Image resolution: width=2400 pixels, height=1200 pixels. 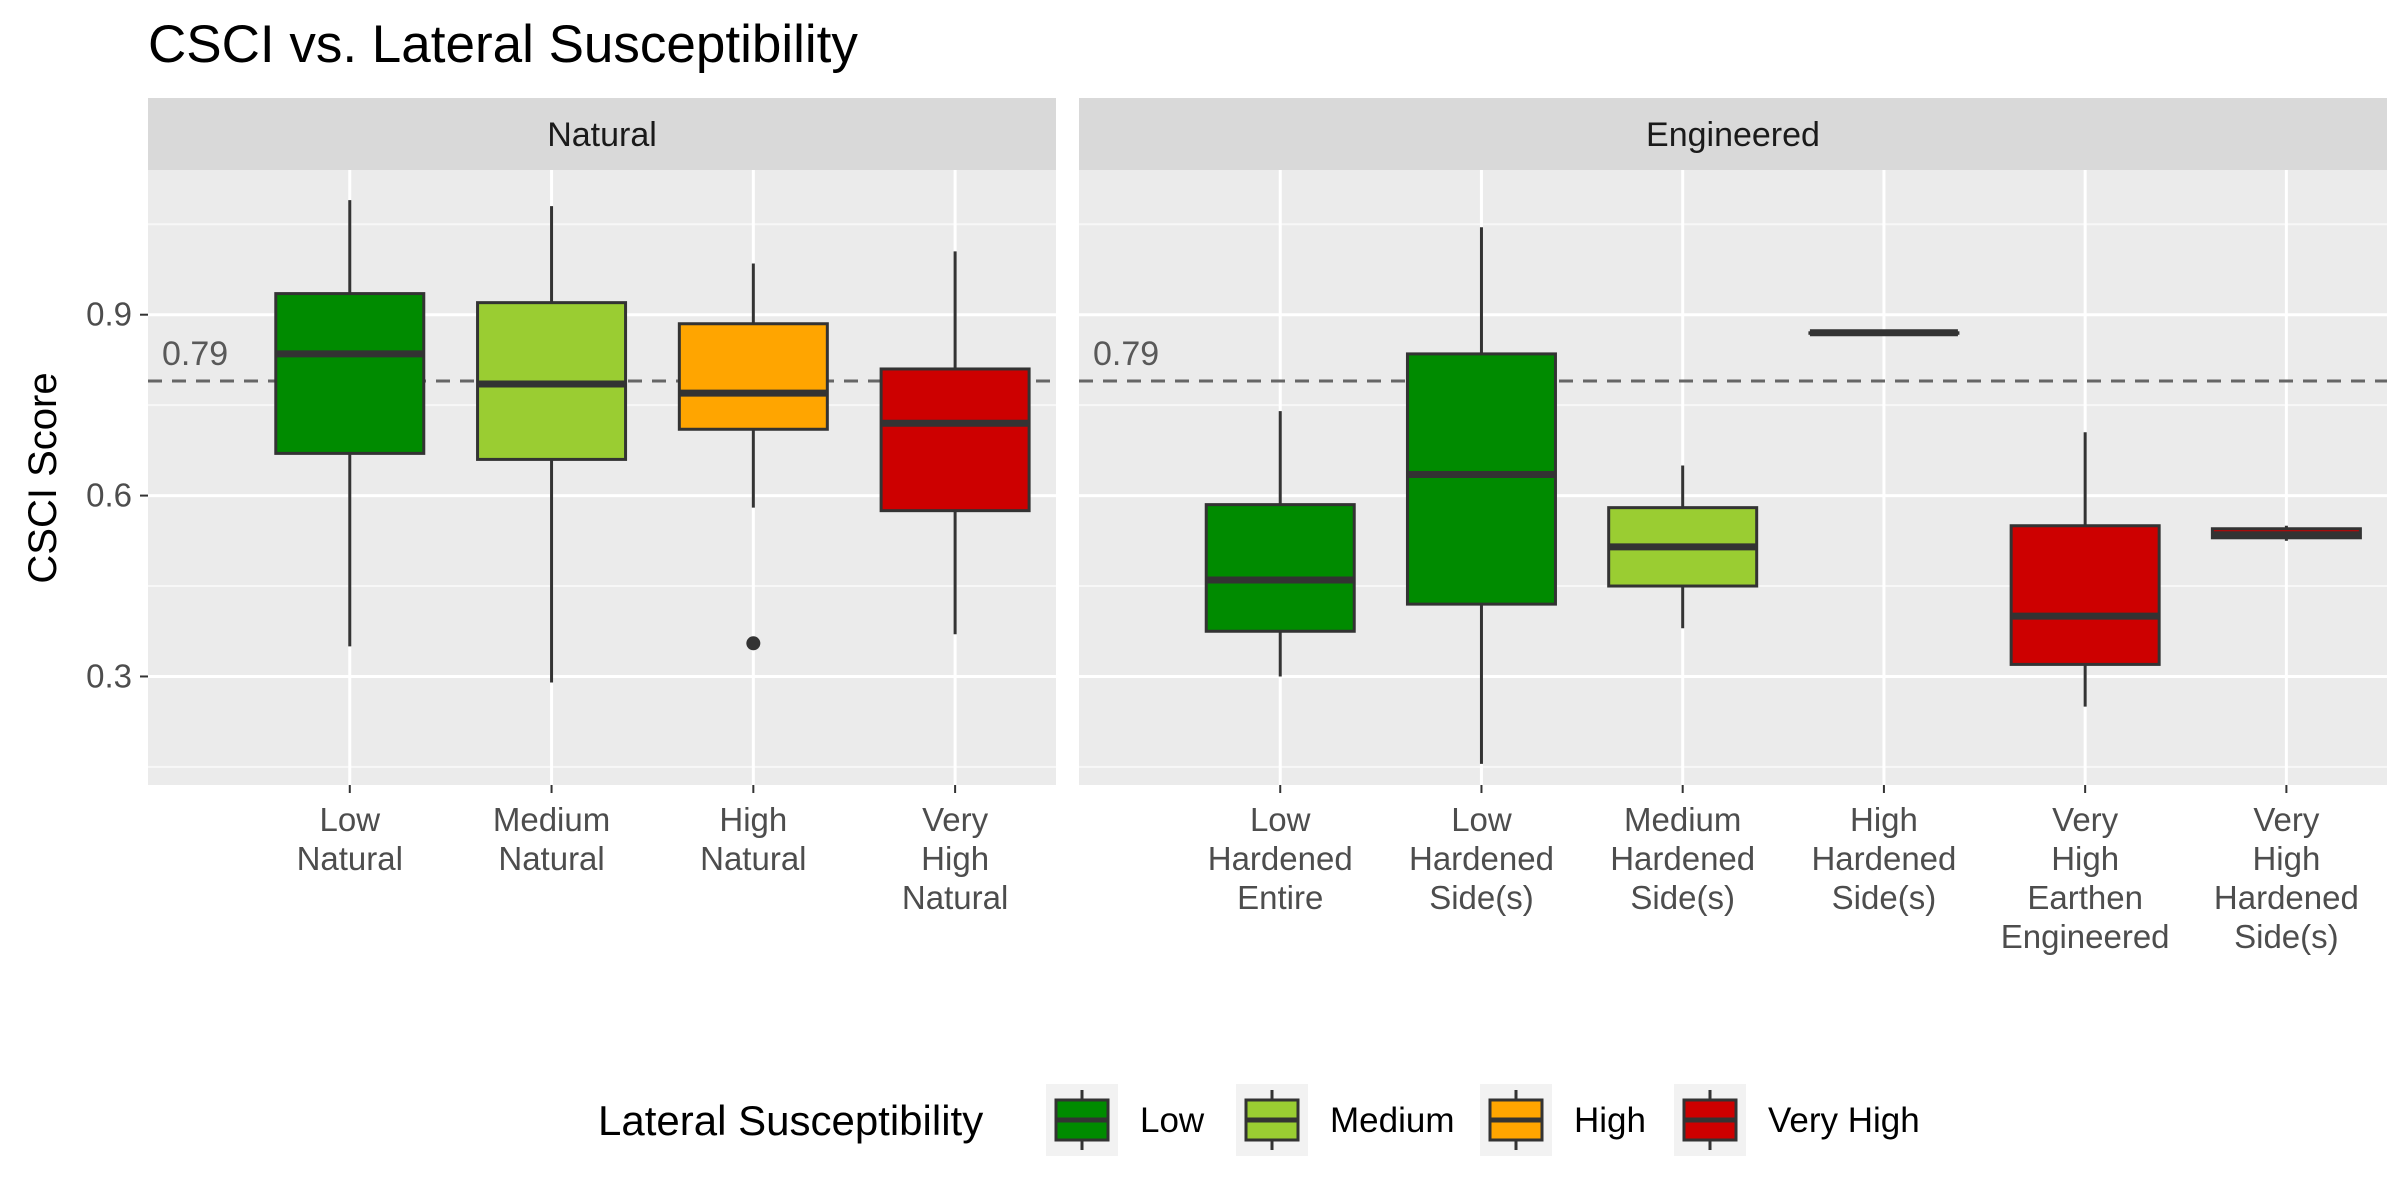 I want to click on x-tick-label: High Hardened Side(s), so click(x=1883, y=858).